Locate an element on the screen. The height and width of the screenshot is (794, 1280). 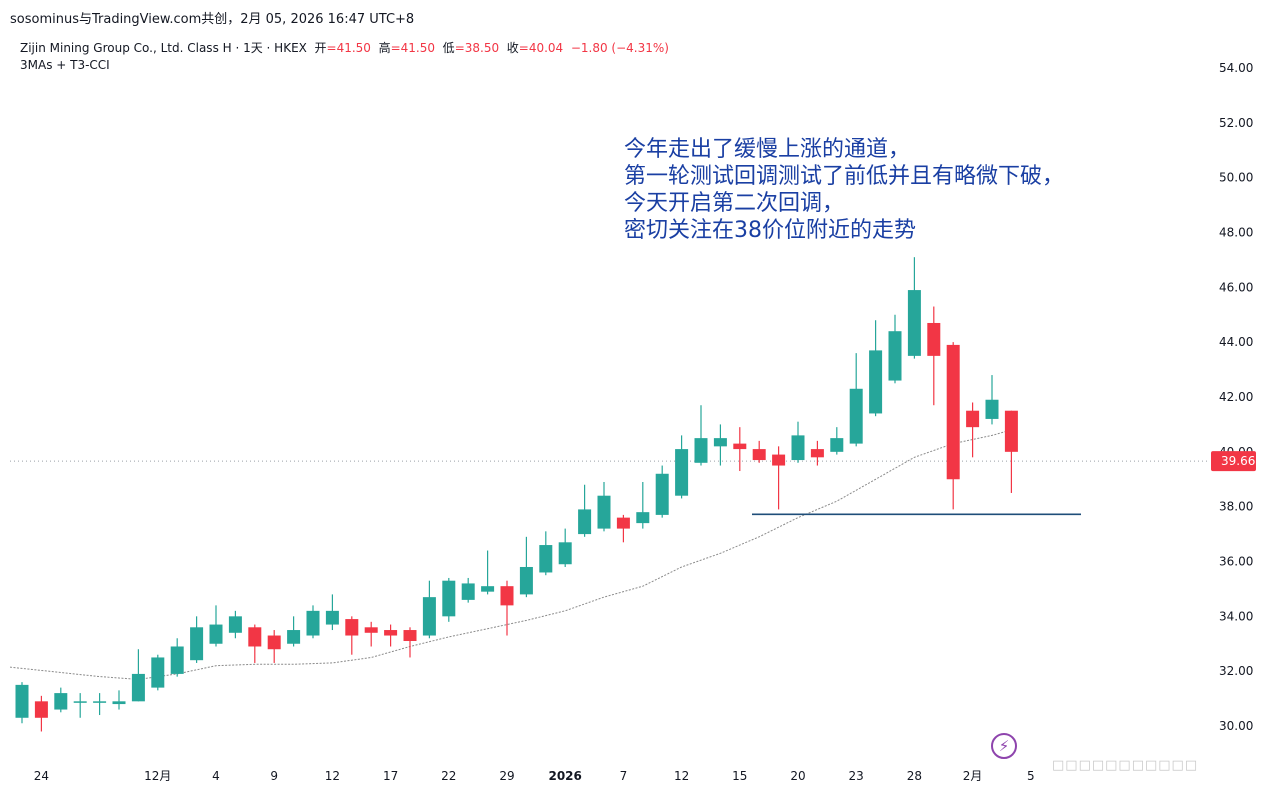
x-tick-label: 15 is located at coordinates (739, 776).